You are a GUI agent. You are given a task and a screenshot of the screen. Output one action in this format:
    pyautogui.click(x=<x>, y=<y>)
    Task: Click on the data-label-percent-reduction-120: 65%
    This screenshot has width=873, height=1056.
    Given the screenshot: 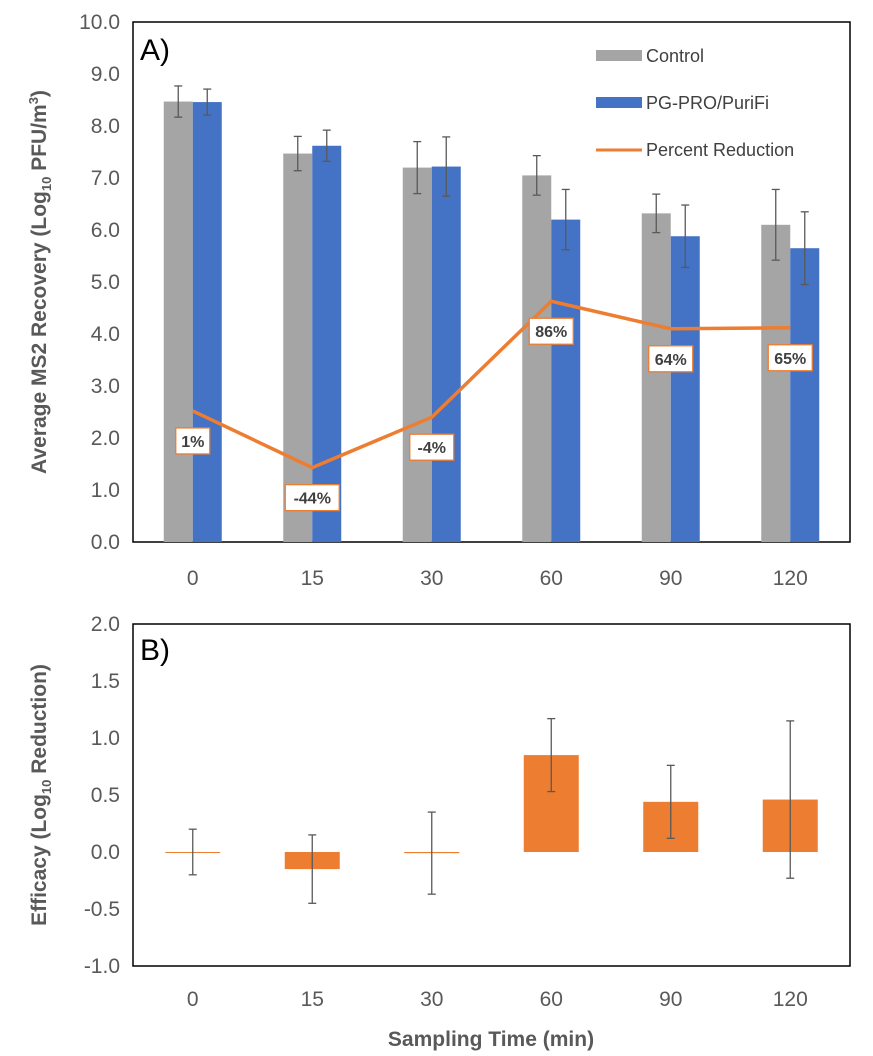 What is the action you would take?
    pyautogui.click(x=790, y=358)
    